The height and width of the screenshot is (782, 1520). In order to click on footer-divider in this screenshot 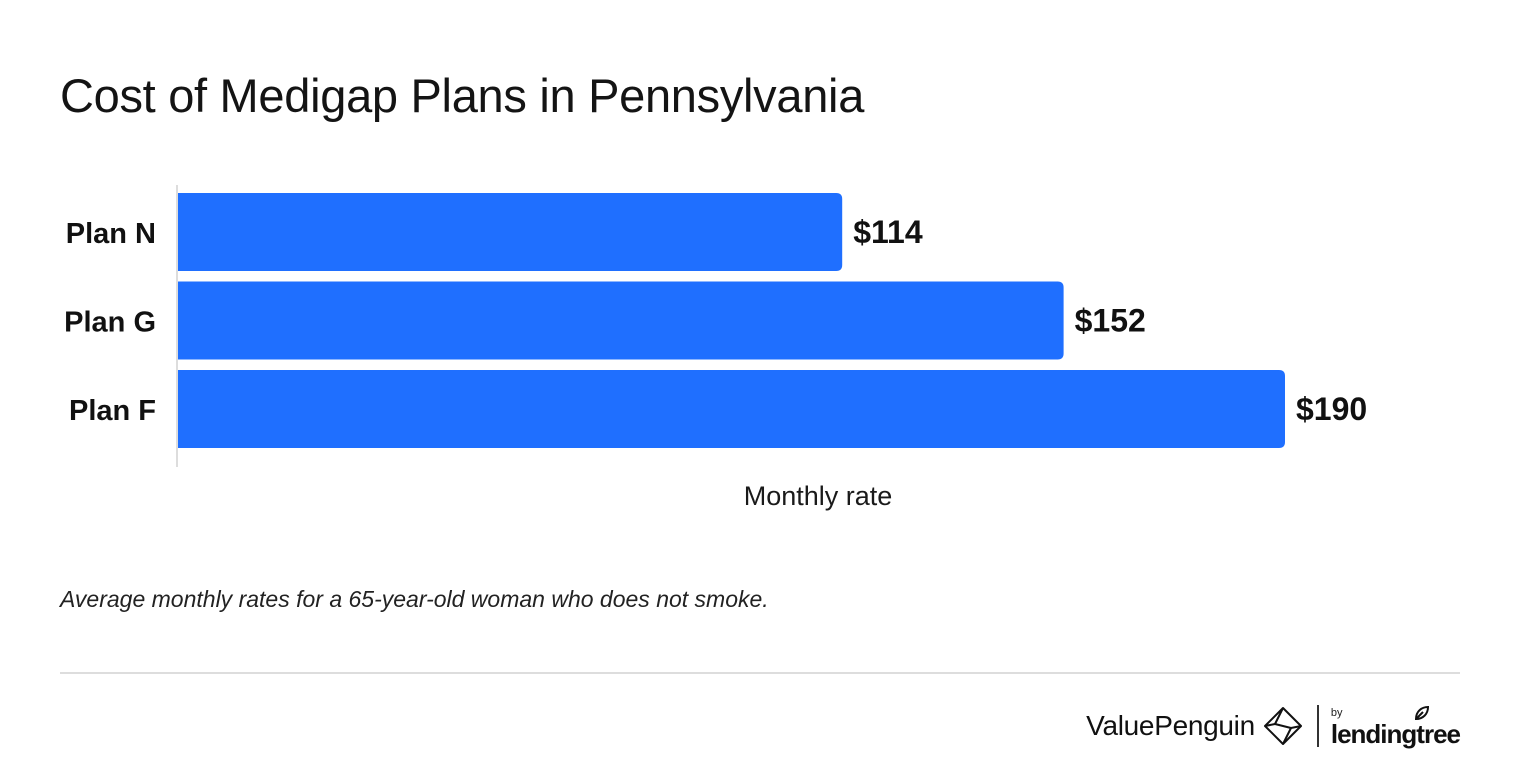, I will do `click(760, 673)`.